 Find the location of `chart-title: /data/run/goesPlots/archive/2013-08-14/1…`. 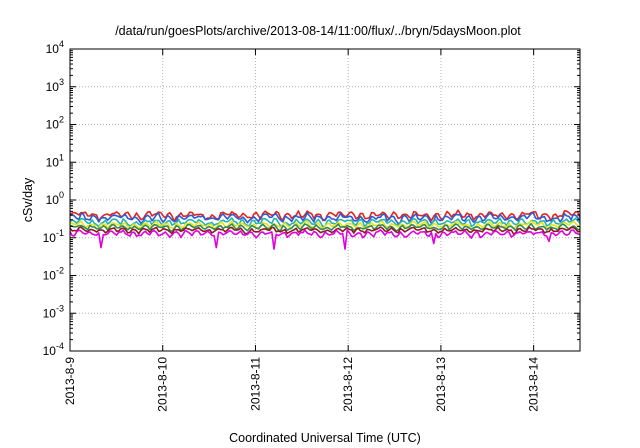

chart-title: /data/run/goesPlots/archive/2013-08-14/1… is located at coordinates (318, 31).